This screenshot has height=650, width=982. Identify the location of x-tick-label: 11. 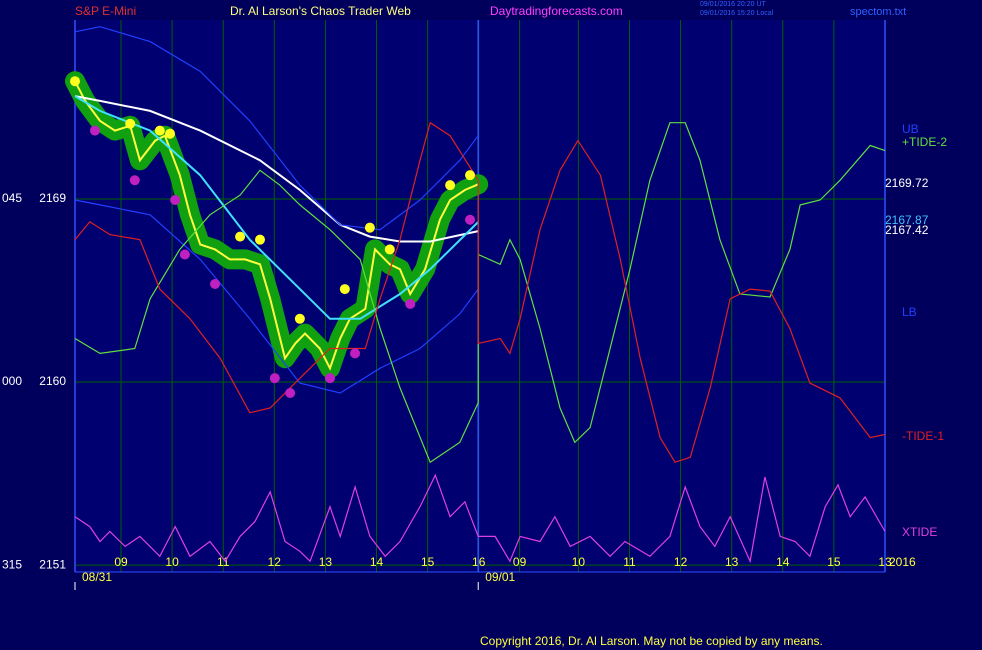
(629, 562).